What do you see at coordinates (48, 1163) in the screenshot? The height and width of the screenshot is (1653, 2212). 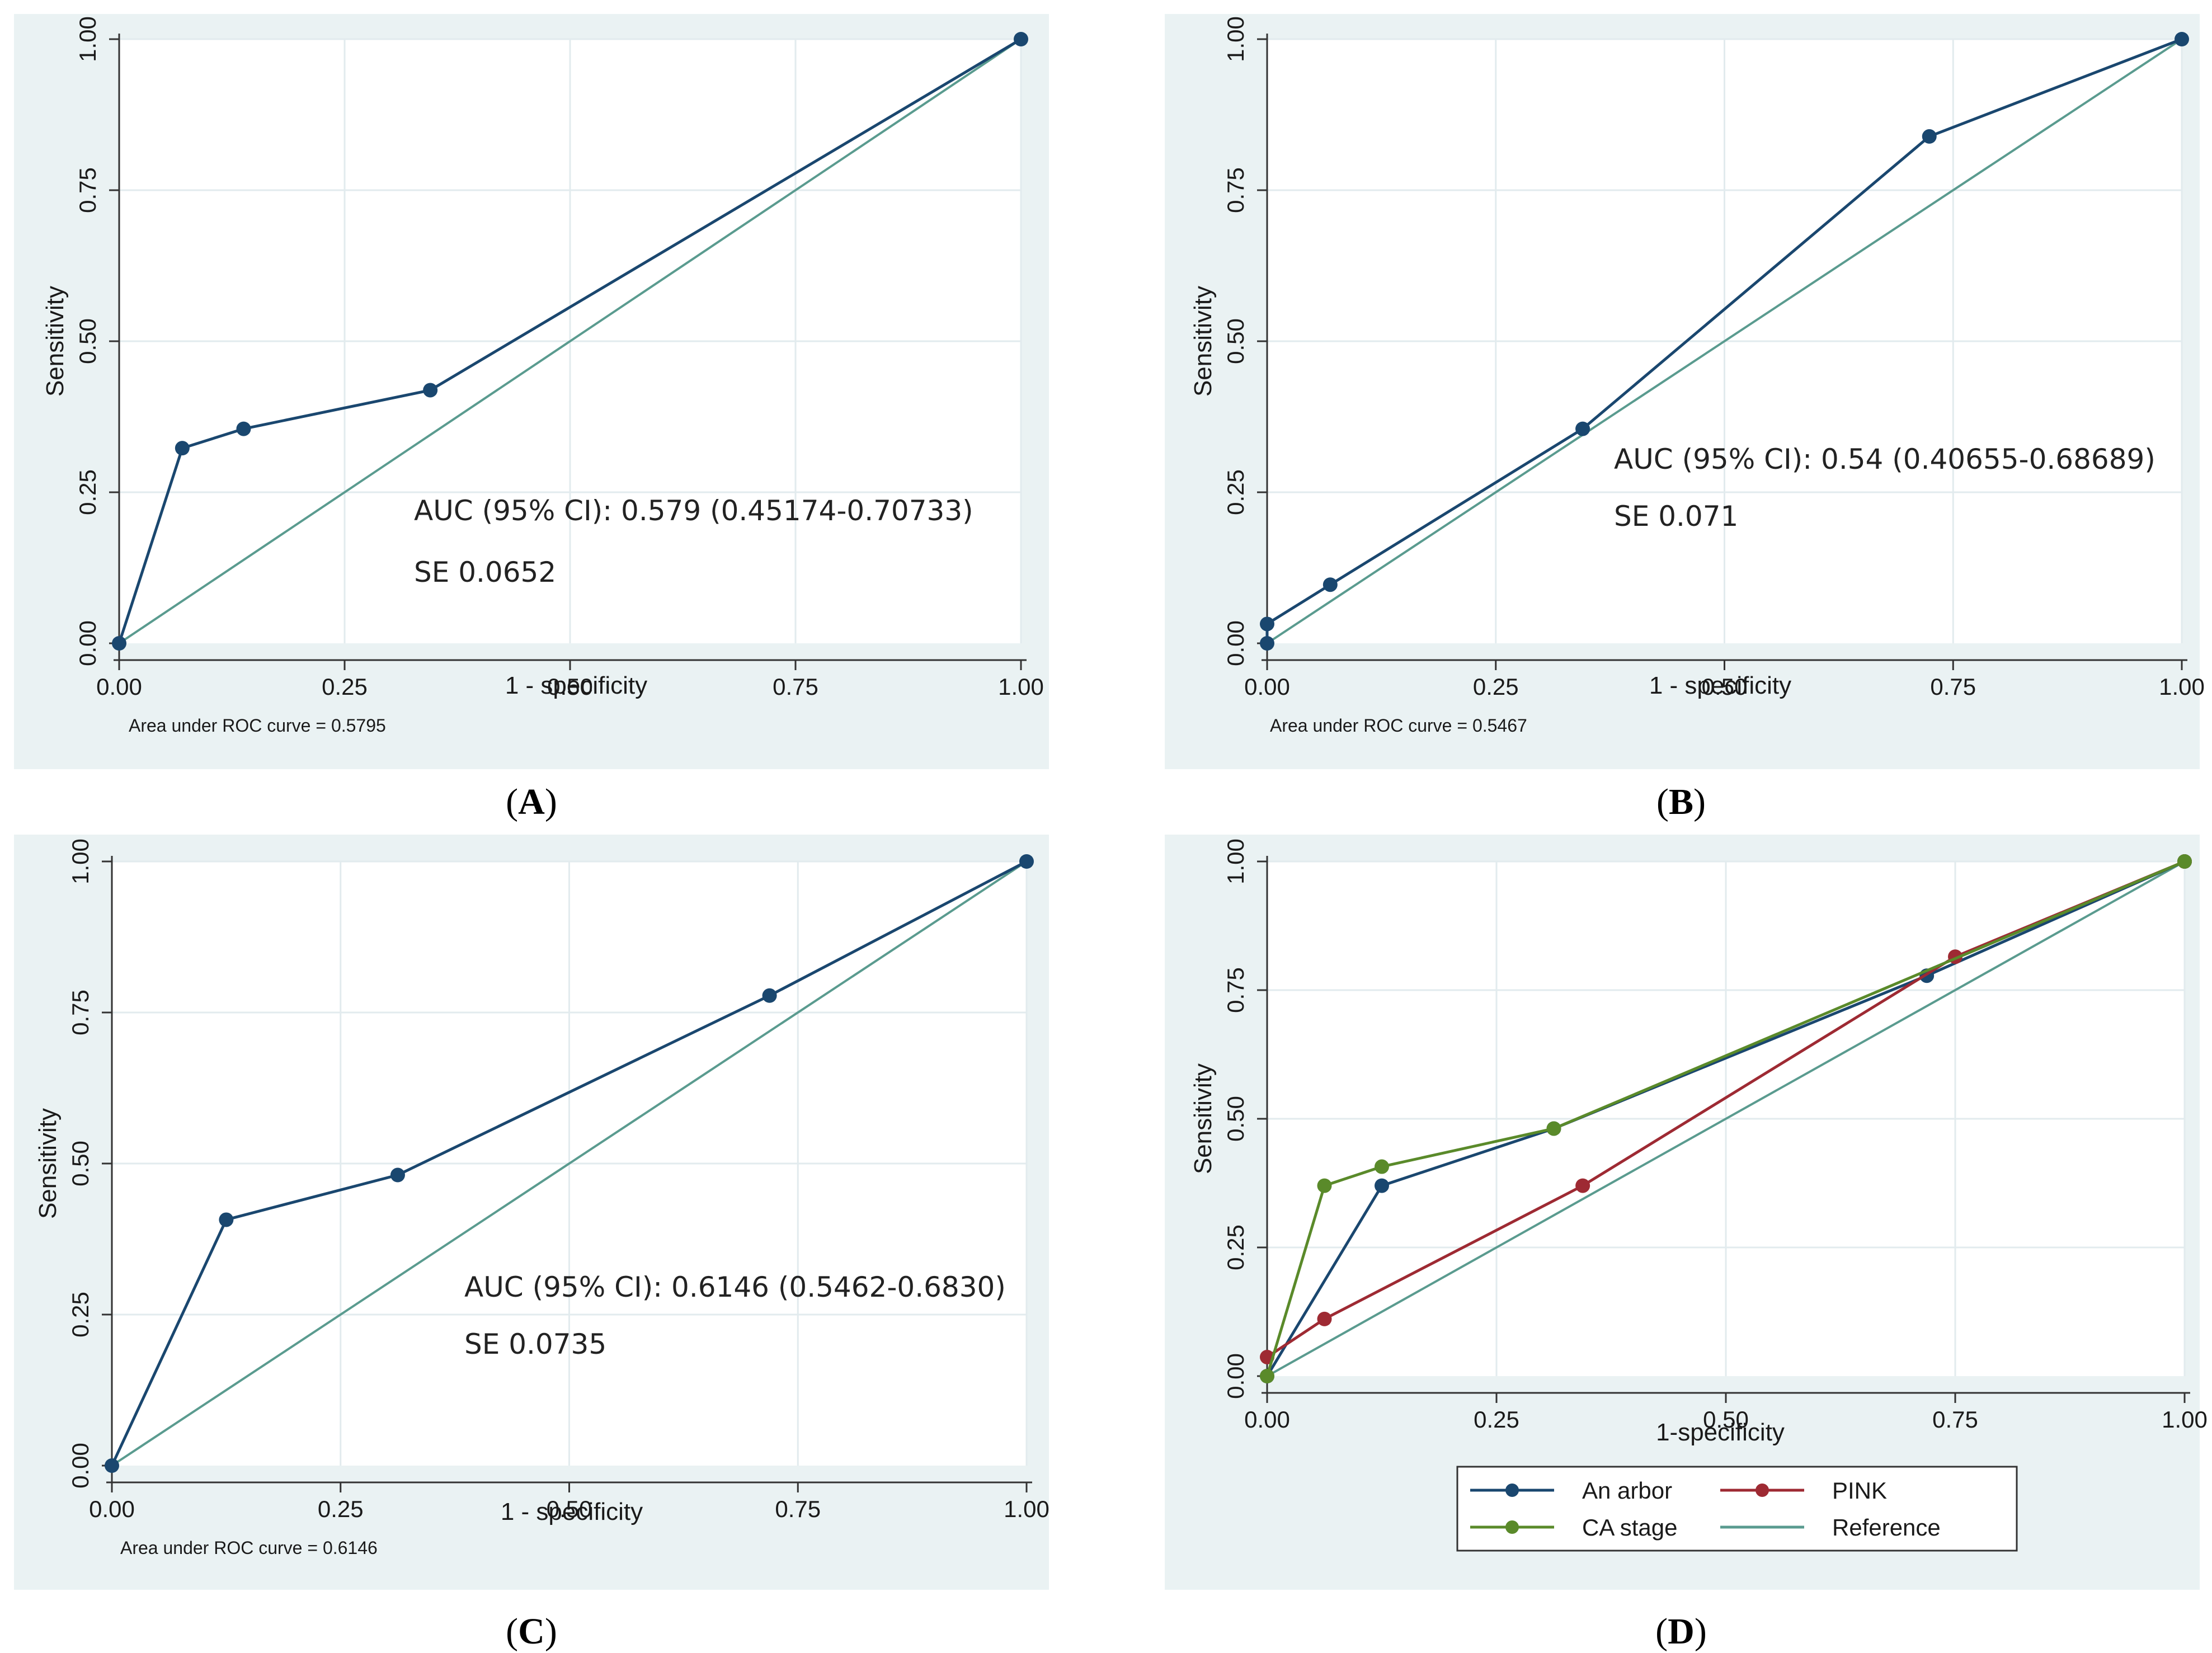 I see `y-axis-title-c: Sensitivity` at bounding box center [48, 1163].